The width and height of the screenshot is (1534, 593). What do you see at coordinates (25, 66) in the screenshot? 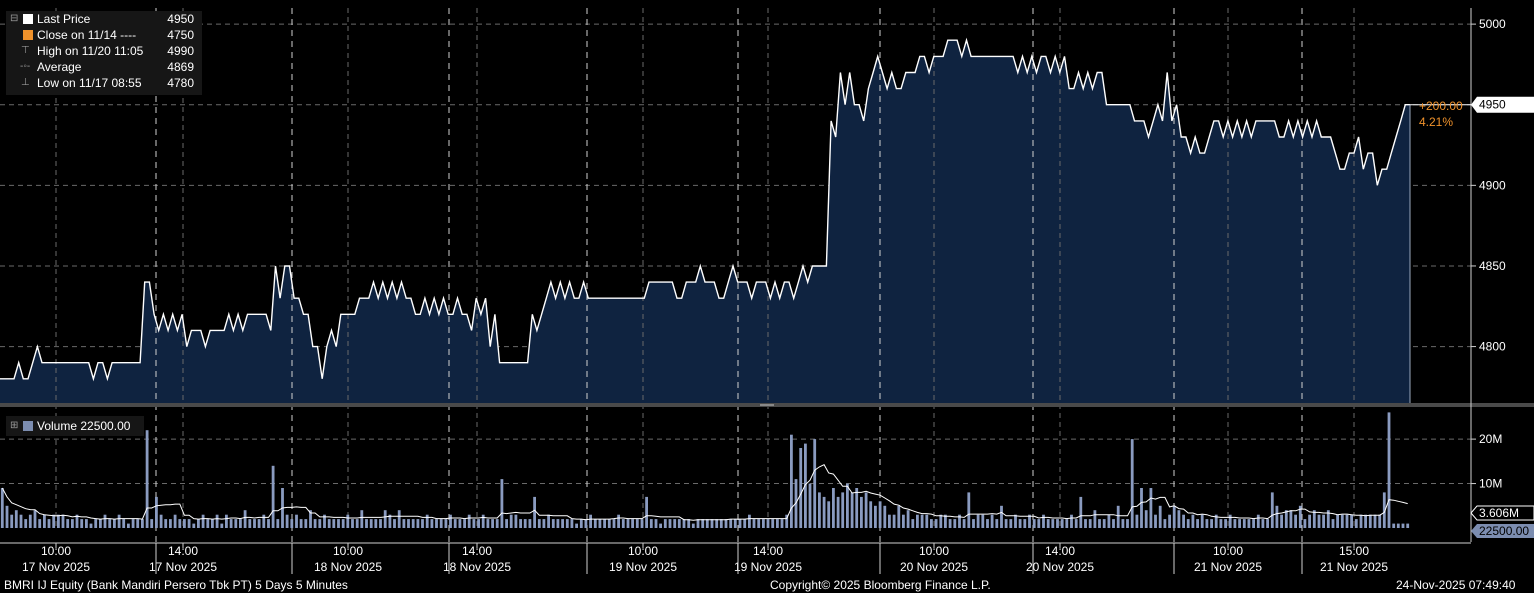
I see `average-line-icon: -◦-` at bounding box center [25, 66].